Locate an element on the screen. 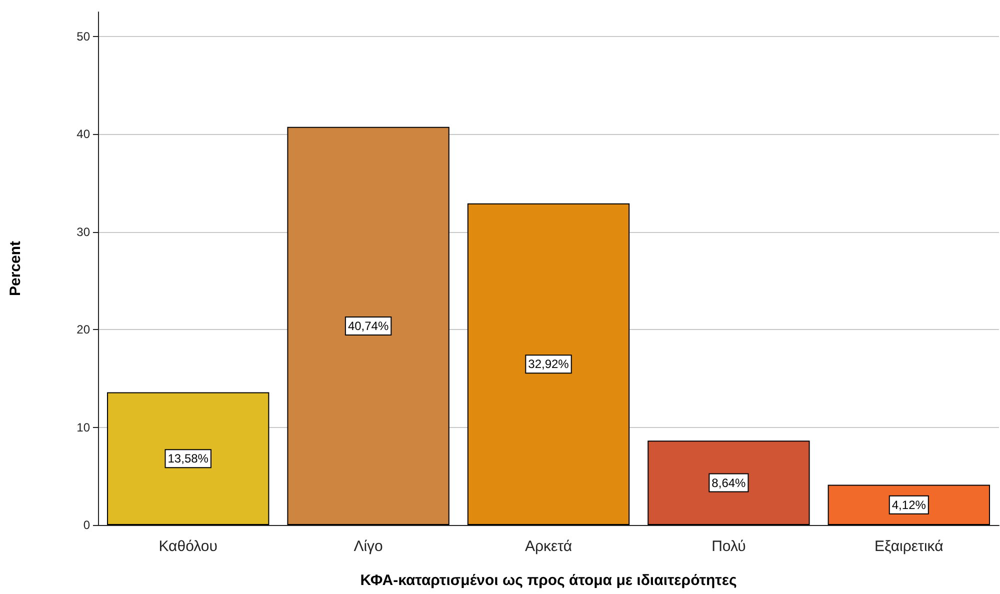 Image resolution: width=1000 pixels, height=594 pixels. data-label: 32,92% is located at coordinates (549, 364).